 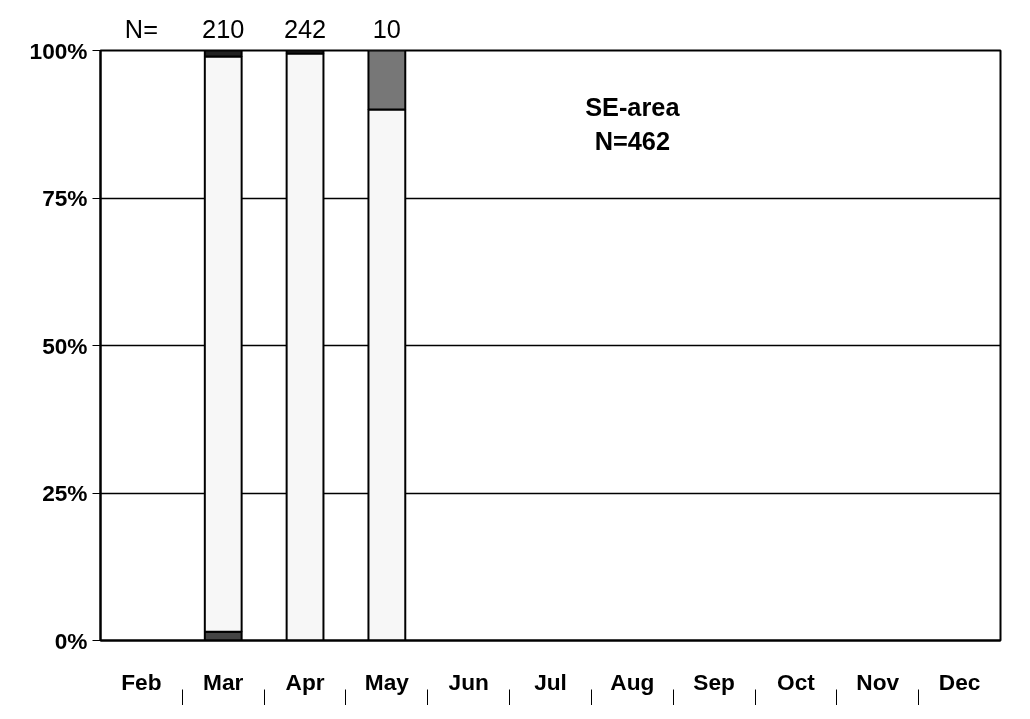 I want to click on y-tick-label: 100%, so click(x=58, y=50).